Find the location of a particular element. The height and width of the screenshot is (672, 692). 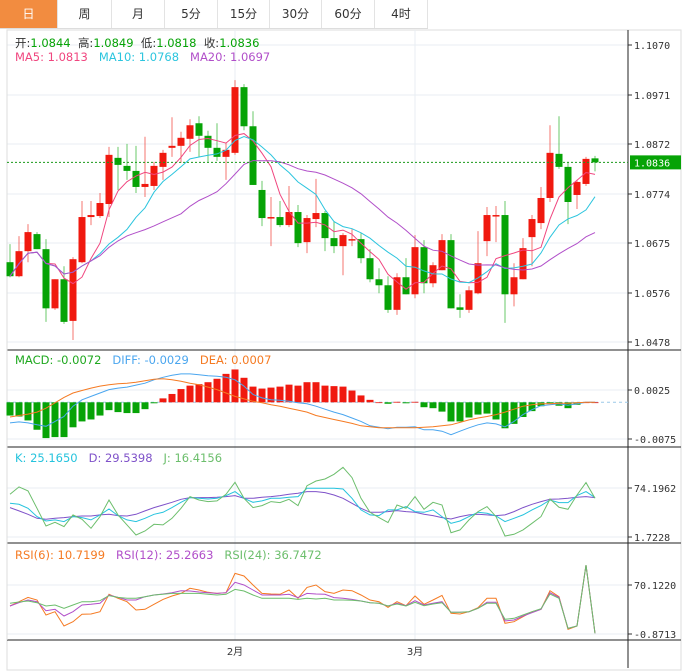

k-value: K: 25.1650 is located at coordinates (46, 458).